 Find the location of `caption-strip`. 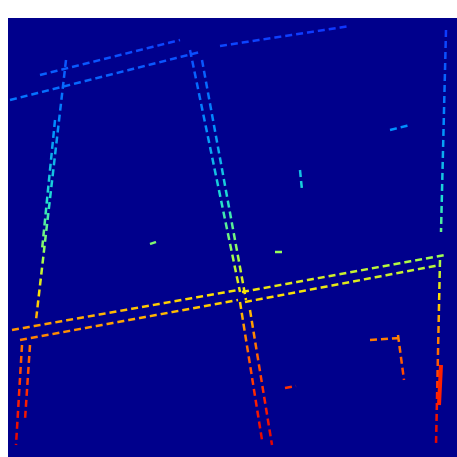

caption-strip is located at coordinates (228, 9).